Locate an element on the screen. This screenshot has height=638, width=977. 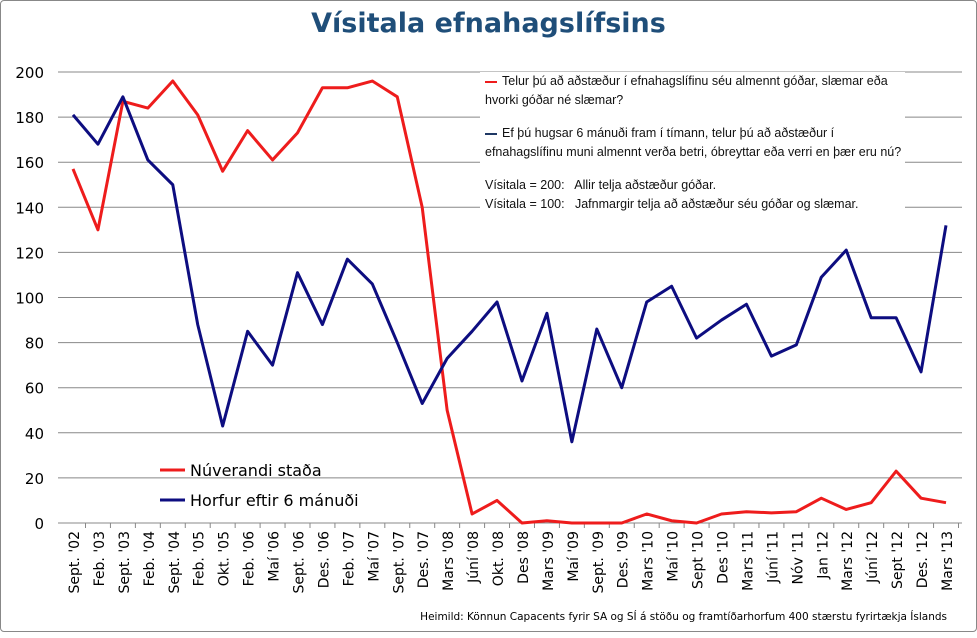
x-tick-label: Maí '07 is located at coordinates (374, 556).